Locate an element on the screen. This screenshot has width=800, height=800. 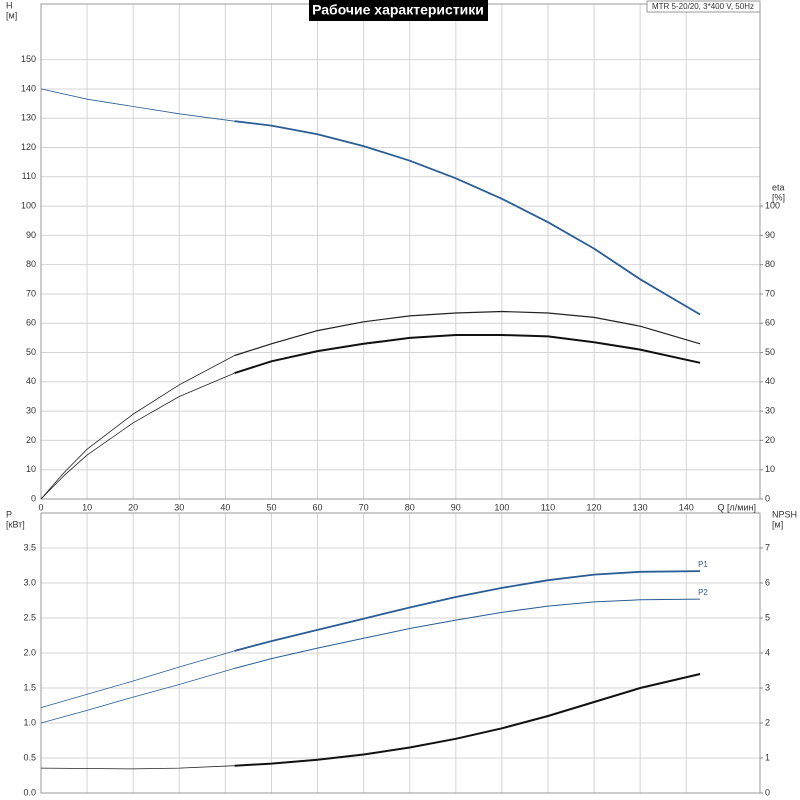
y2-tick-label: 10 is located at coordinates (770, 469).